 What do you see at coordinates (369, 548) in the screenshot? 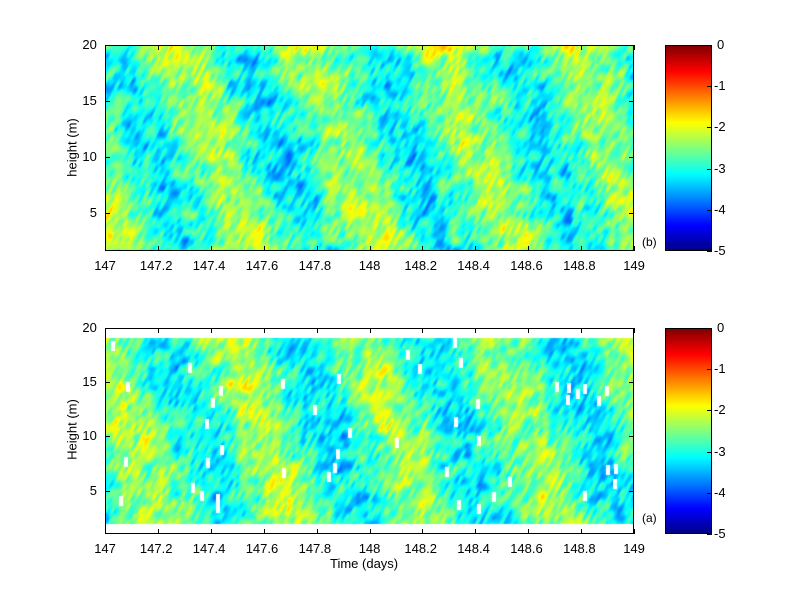
I see `x-tick-label: 148` at bounding box center [369, 548].